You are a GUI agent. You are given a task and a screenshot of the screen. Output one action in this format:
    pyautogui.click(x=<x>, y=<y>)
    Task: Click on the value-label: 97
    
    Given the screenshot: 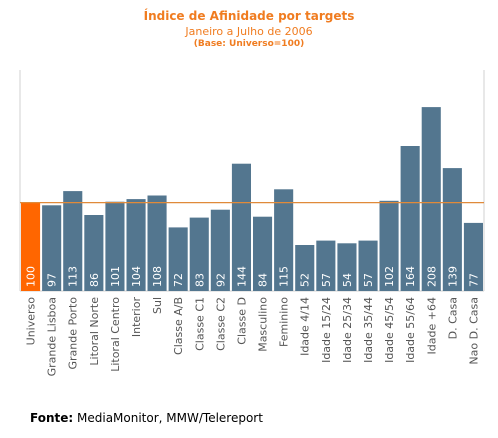 What is the action you would take?
    pyautogui.click(x=52, y=280)
    